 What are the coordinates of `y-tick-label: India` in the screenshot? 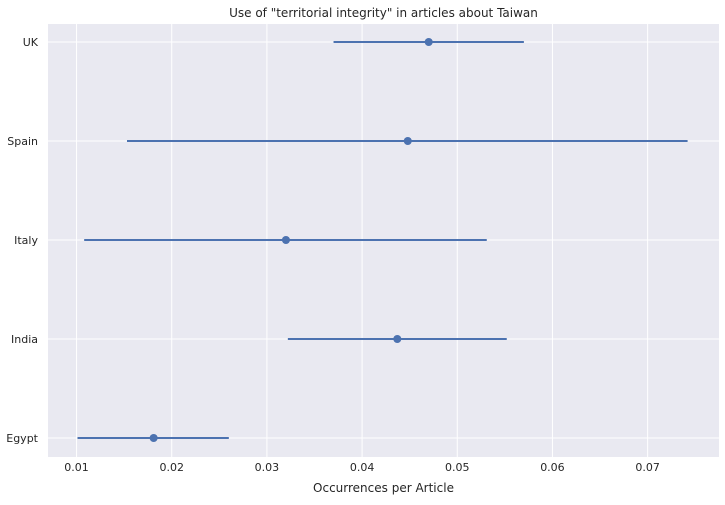 It's located at (24, 339).